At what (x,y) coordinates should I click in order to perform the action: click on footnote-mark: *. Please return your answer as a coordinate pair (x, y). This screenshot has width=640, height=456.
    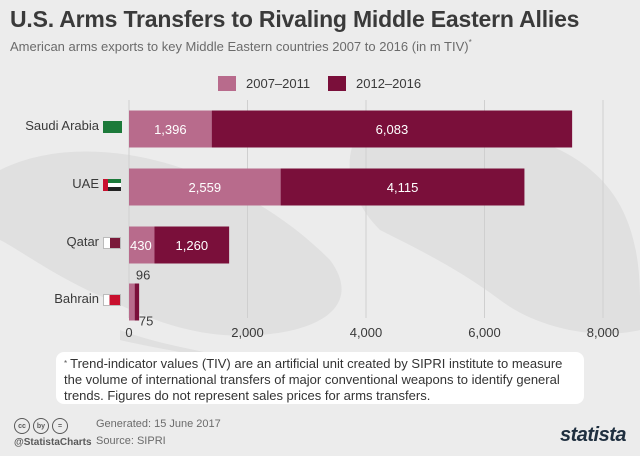
    Looking at the image, I should click on (66, 363).